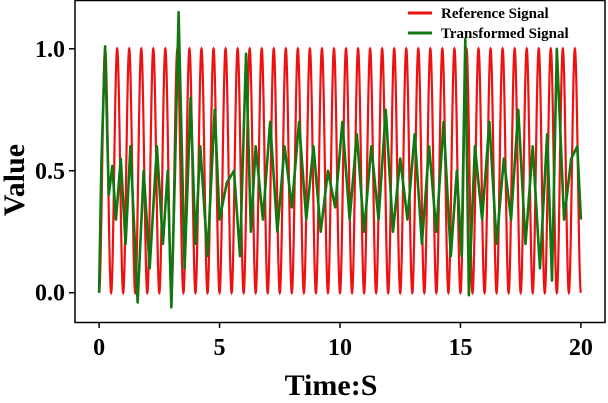 Image resolution: width=608 pixels, height=403 pixels. What do you see at coordinates (50, 294) in the screenshot?
I see `y-tick-label: 0.0` at bounding box center [50, 294].